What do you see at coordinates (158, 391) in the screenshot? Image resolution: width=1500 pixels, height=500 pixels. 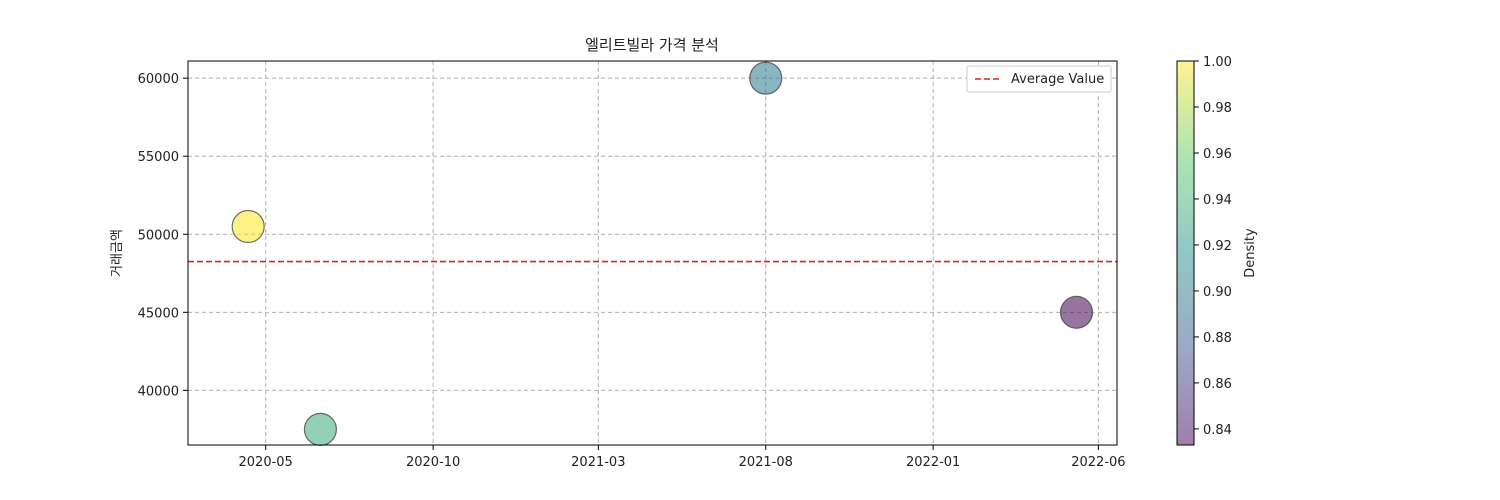 I see `y-tick-label: 40000` at bounding box center [158, 391].